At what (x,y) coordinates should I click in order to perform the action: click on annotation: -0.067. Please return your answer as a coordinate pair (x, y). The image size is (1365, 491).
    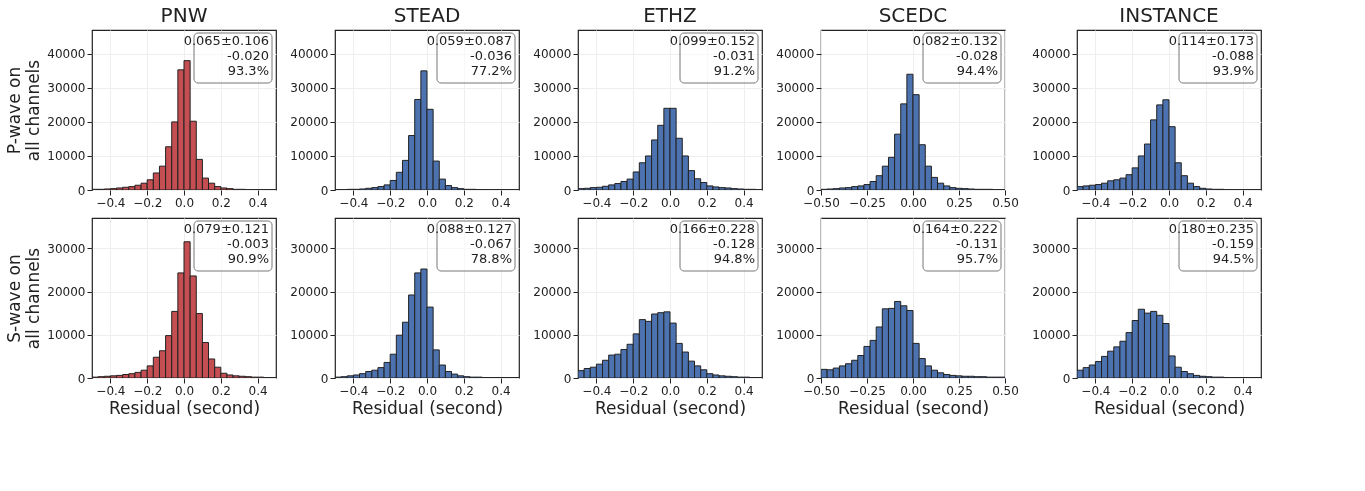
    Looking at the image, I should click on (491, 243).